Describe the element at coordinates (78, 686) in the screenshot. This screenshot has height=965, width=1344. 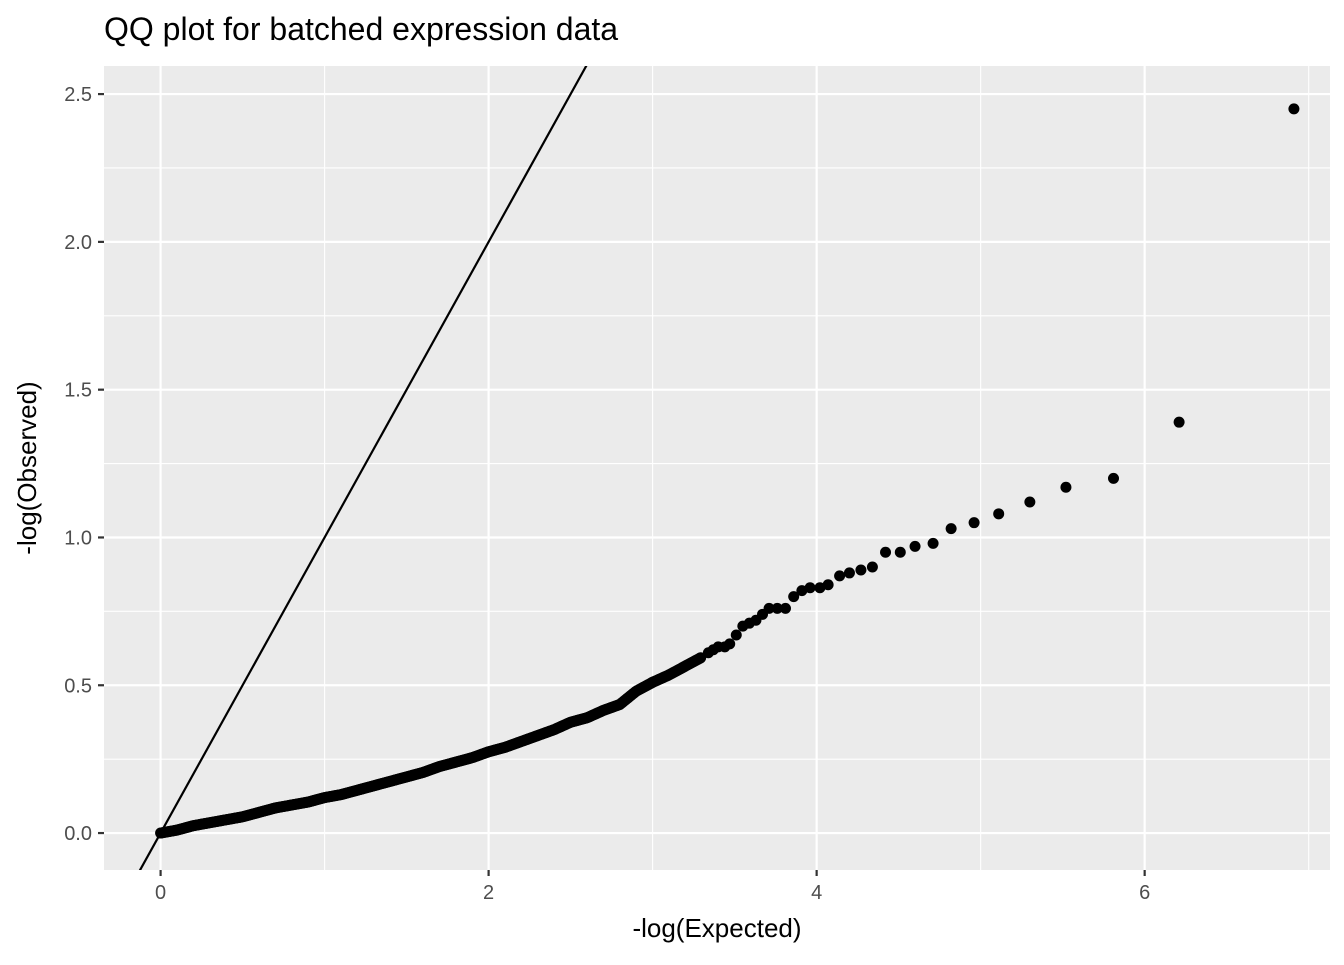
I see `y-tick-label: 0.5` at that location.